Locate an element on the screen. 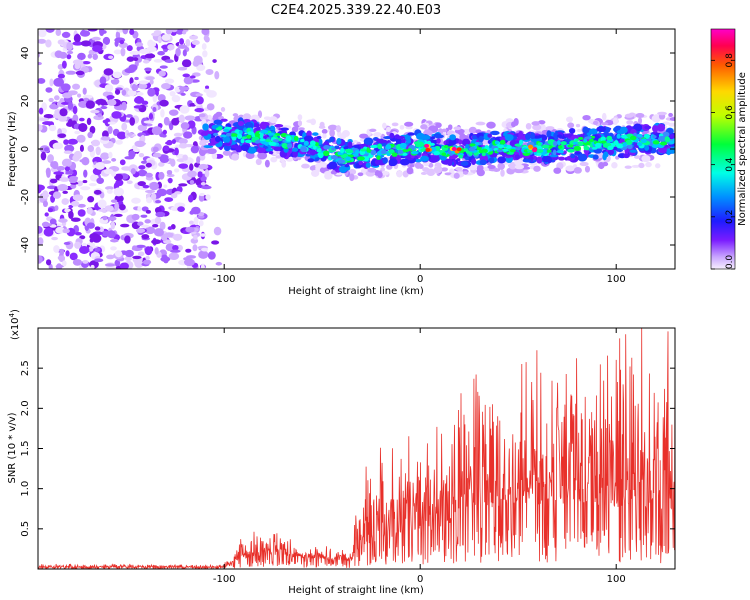 Image resolution: width=750 pixels, height=600 pixels. spectrogram-peak-cell is located at coordinates (454, 149).